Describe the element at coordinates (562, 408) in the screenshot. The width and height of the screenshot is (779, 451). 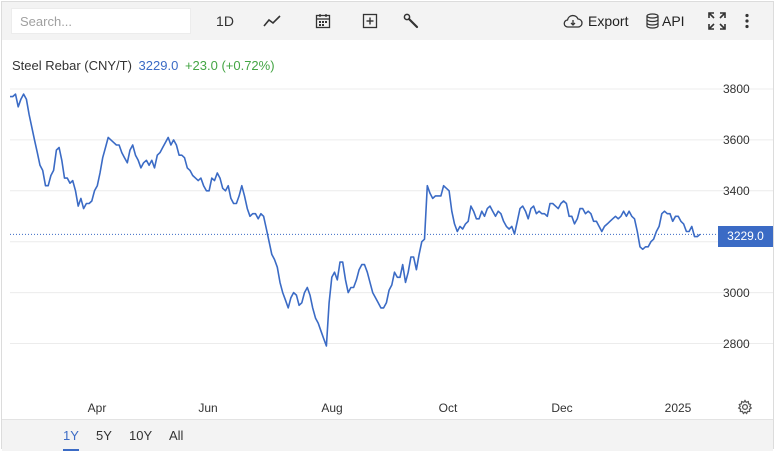
I see `x-tick-label: Dec` at that location.